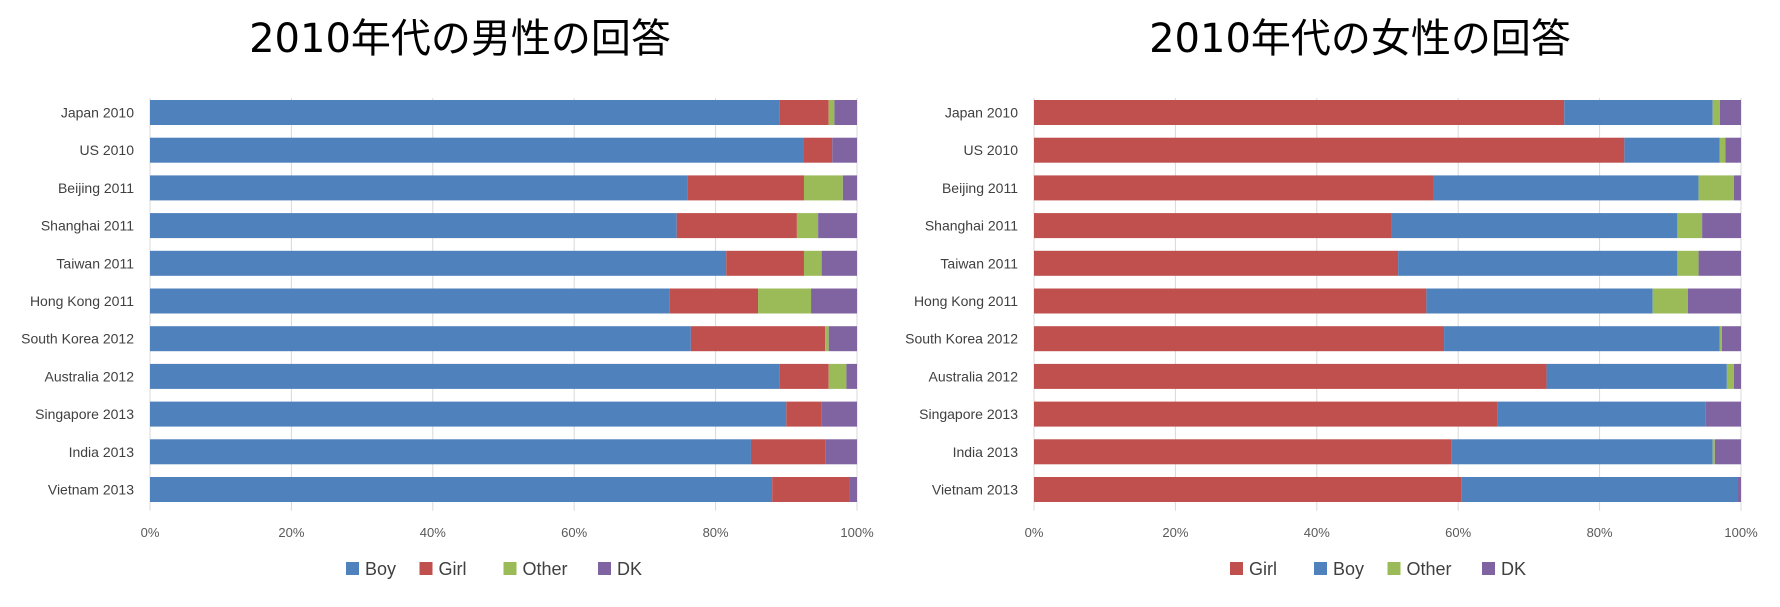 The image size is (1780, 607). What do you see at coordinates (87, 226) in the screenshot?
I see `category-label: Shanghai 2011` at bounding box center [87, 226].